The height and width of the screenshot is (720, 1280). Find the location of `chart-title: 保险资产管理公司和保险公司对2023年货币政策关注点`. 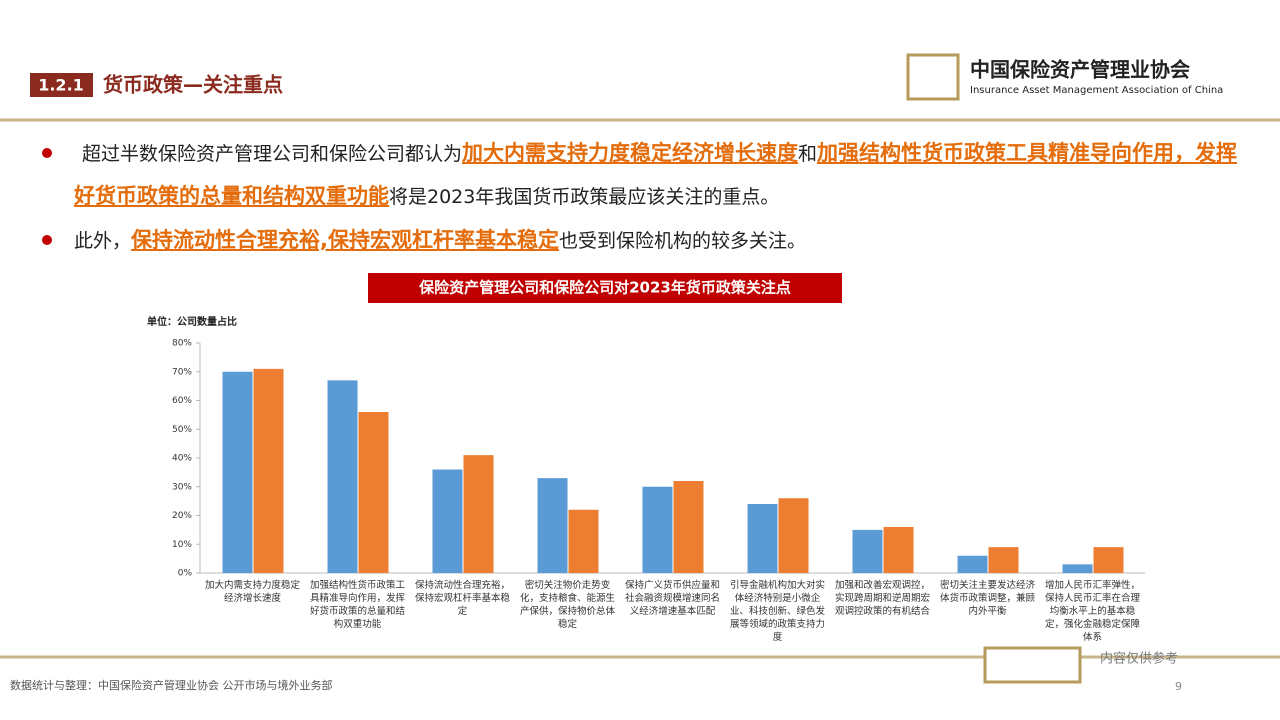

chart-title: 保险资产管理公司和保险公司对2023年货币政策关注点 is located at coordinates (604, 288).